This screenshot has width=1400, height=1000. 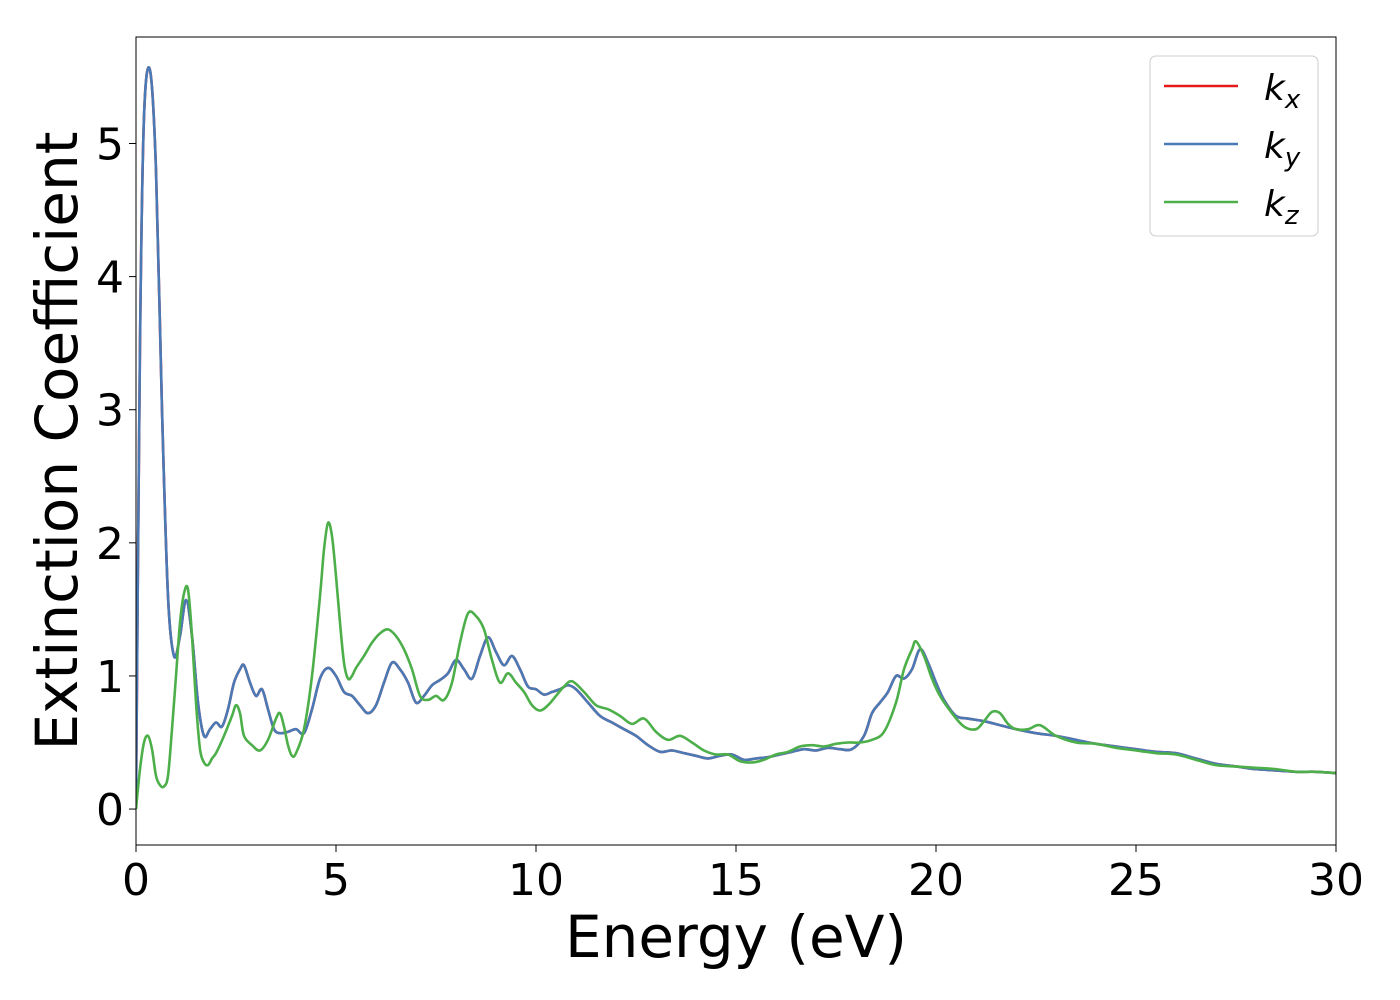 I want to click on y-tick-label: 3, so click(x=110, y=411).